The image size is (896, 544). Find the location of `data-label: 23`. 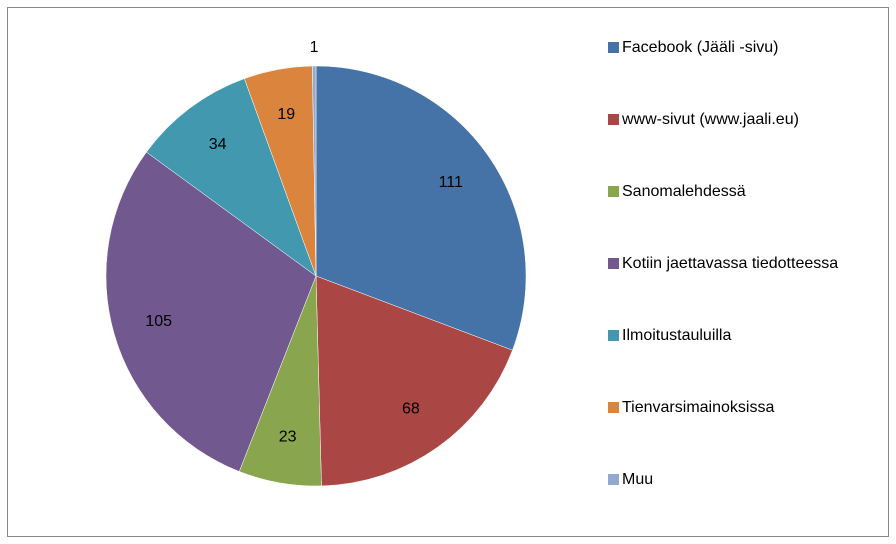

data-label: 23 is located at coordinates (288, 437).